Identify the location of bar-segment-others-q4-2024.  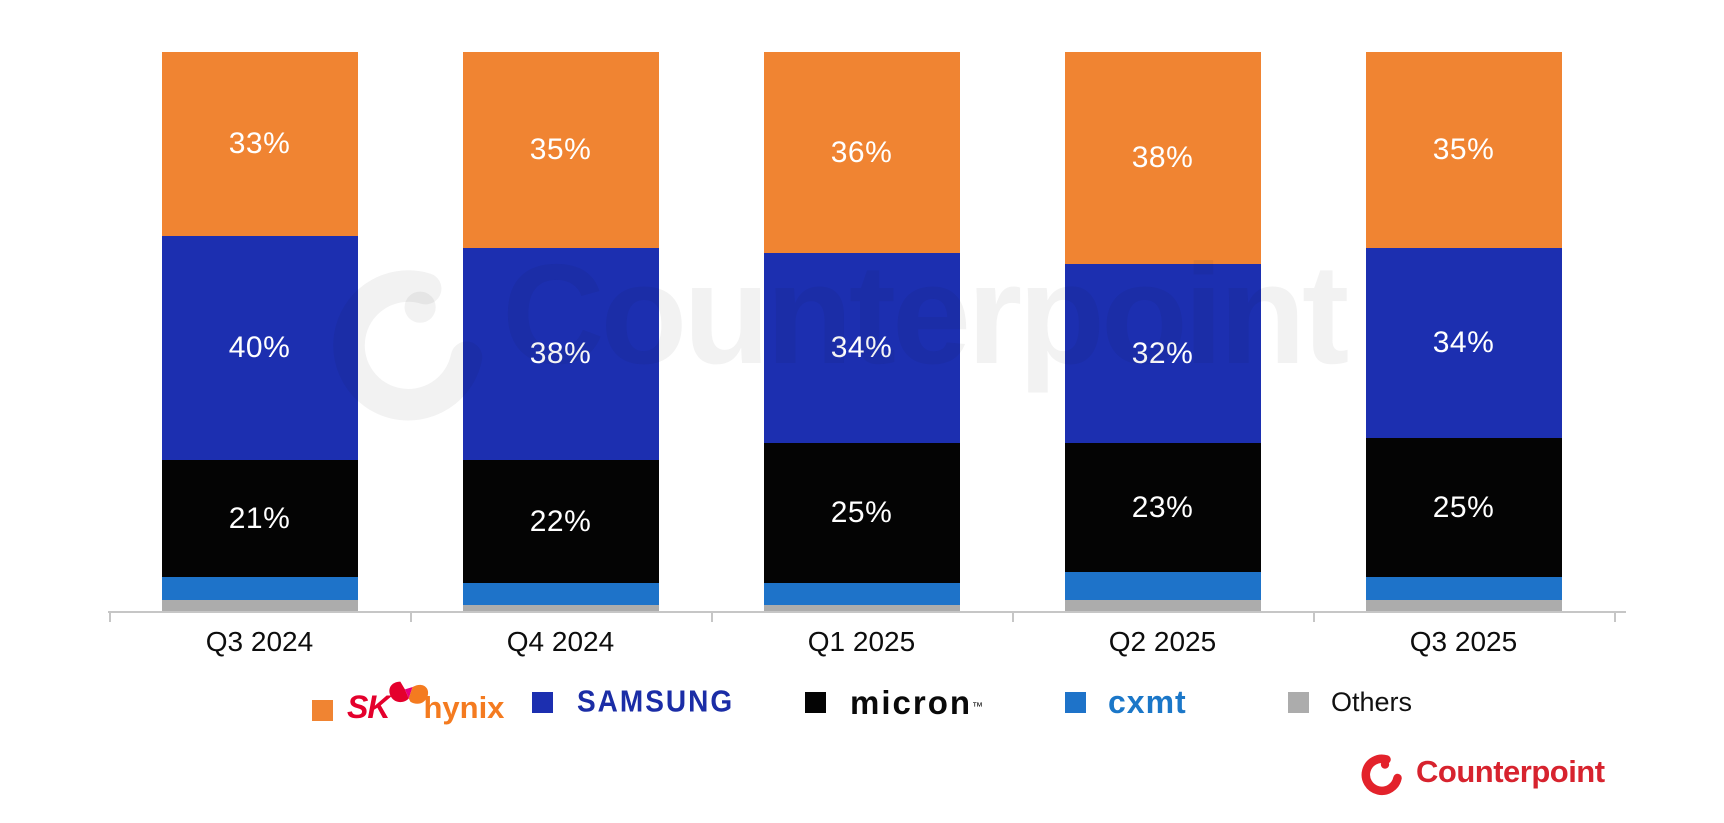
(560, 608).